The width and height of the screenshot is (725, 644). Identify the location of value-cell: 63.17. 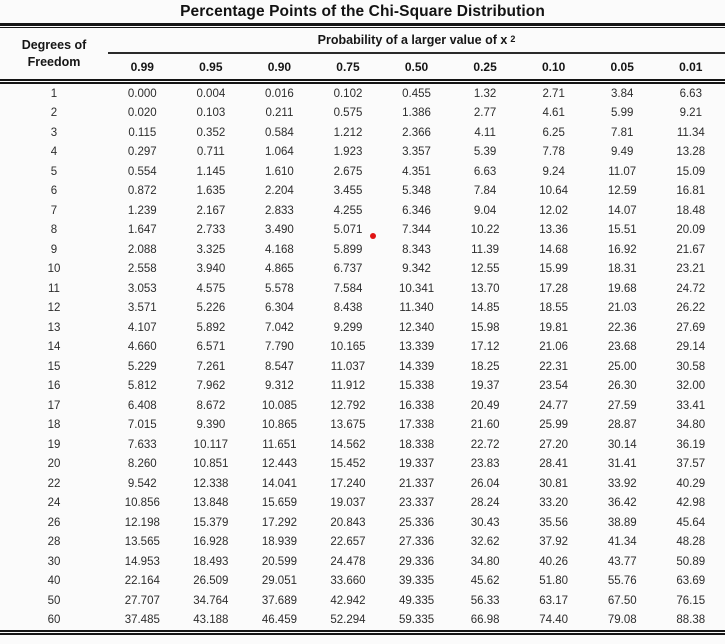
(554, 600).